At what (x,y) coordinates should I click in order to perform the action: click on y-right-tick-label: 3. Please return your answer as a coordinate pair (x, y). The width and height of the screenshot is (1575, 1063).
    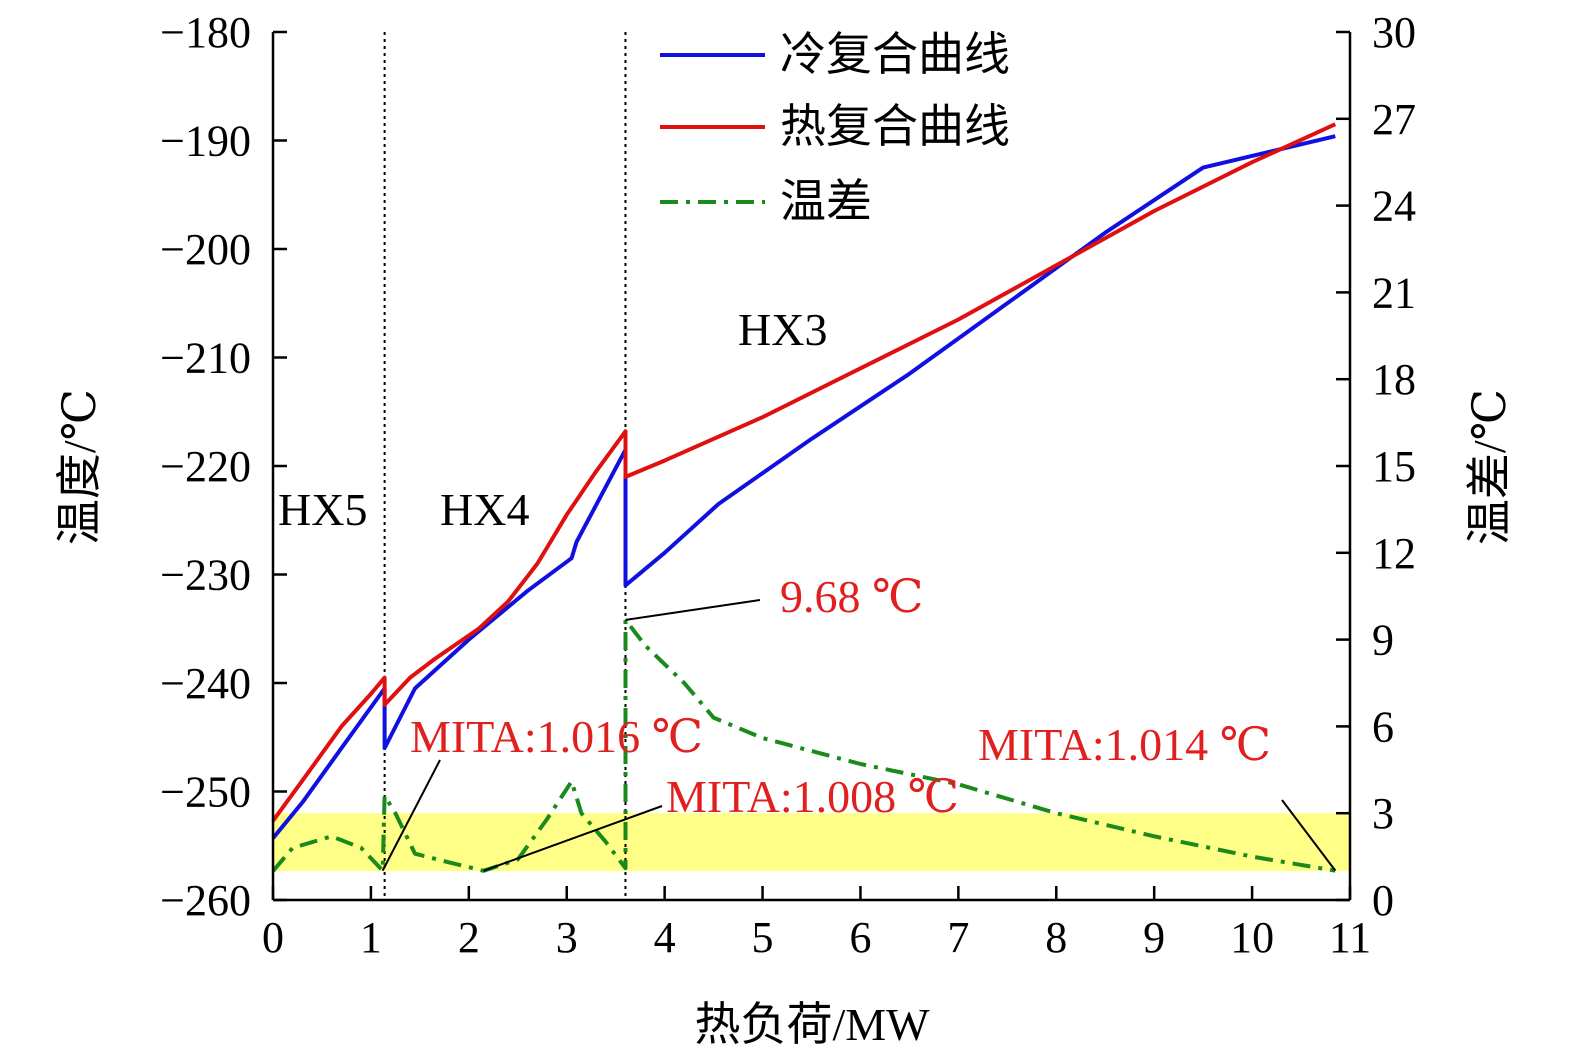
    Looking at the image, I should click on (1383, 813).